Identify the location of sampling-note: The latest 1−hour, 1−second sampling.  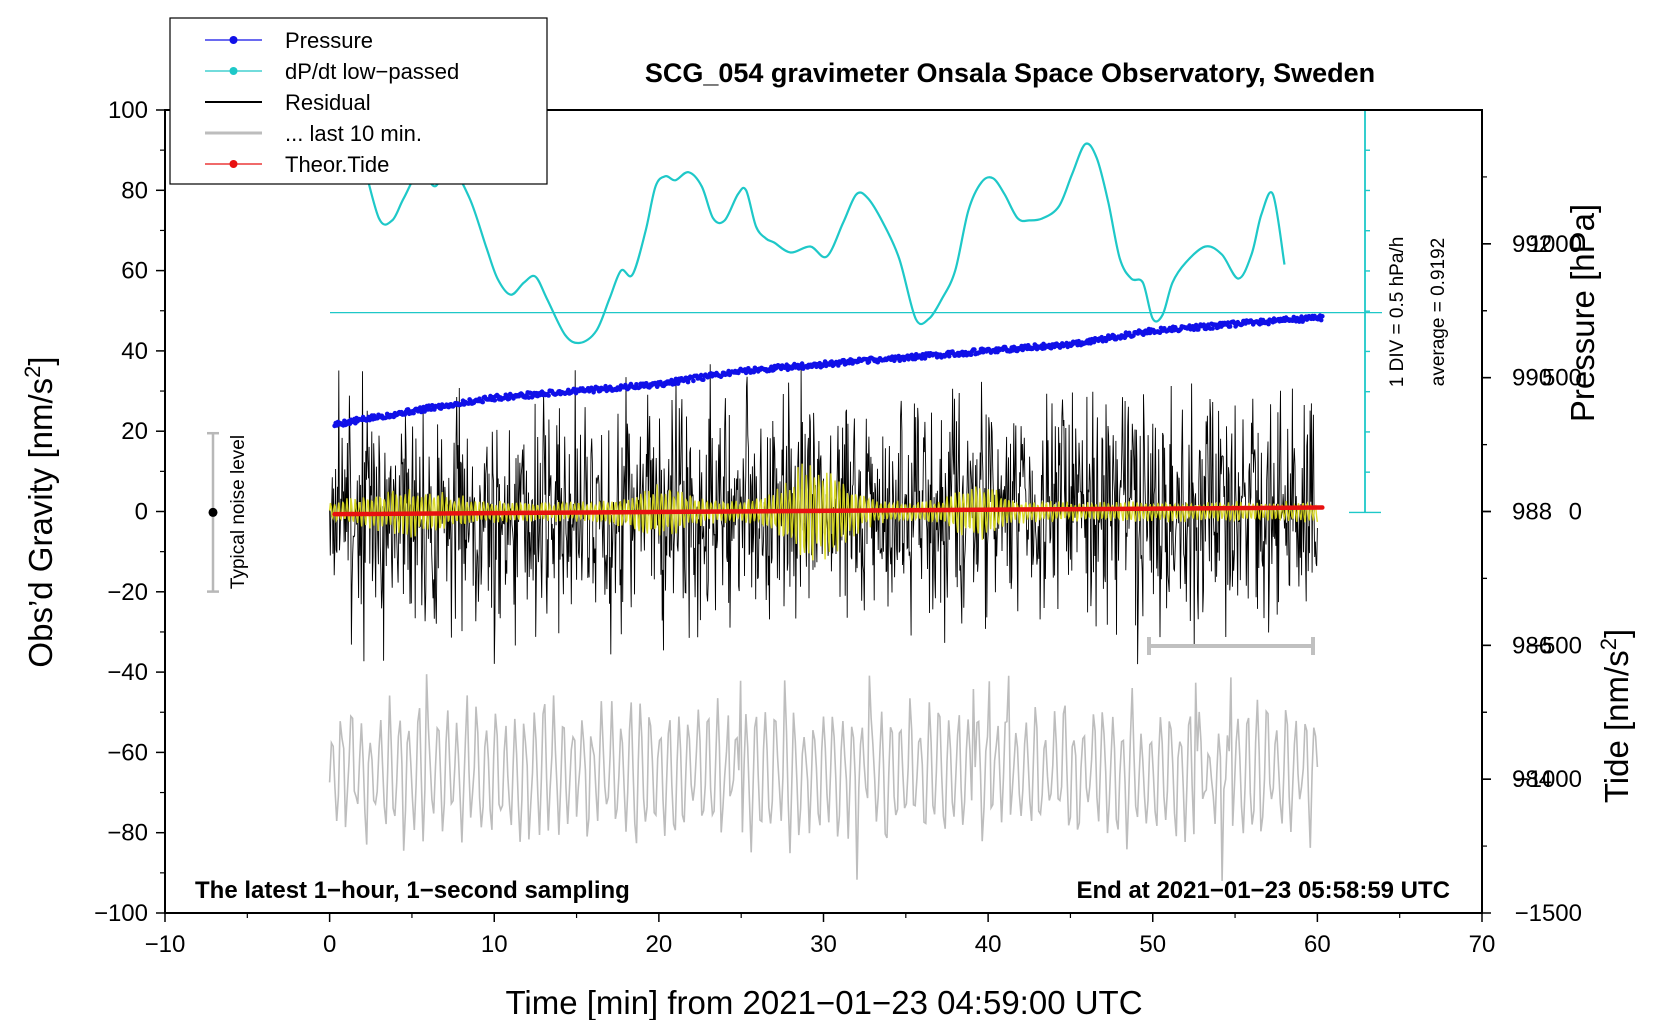
(412, 890).